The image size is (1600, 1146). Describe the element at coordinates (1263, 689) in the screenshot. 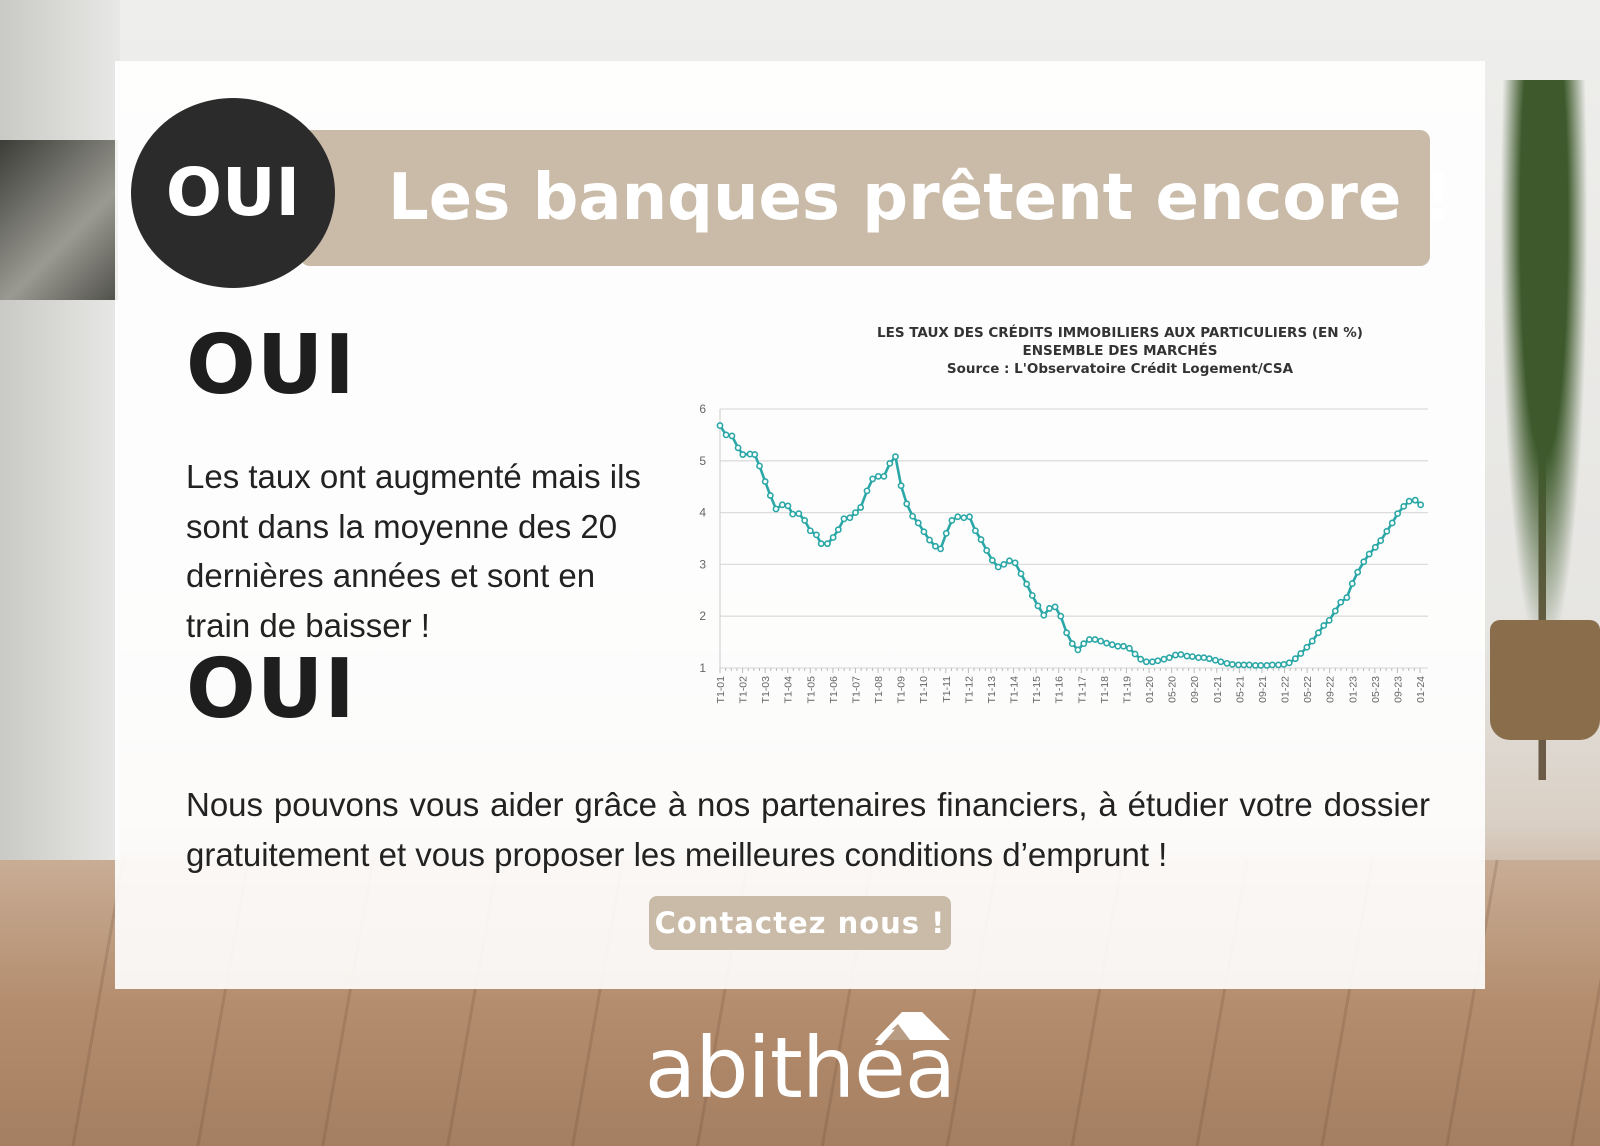

I see `x-tick-label: 09-21` at that location.